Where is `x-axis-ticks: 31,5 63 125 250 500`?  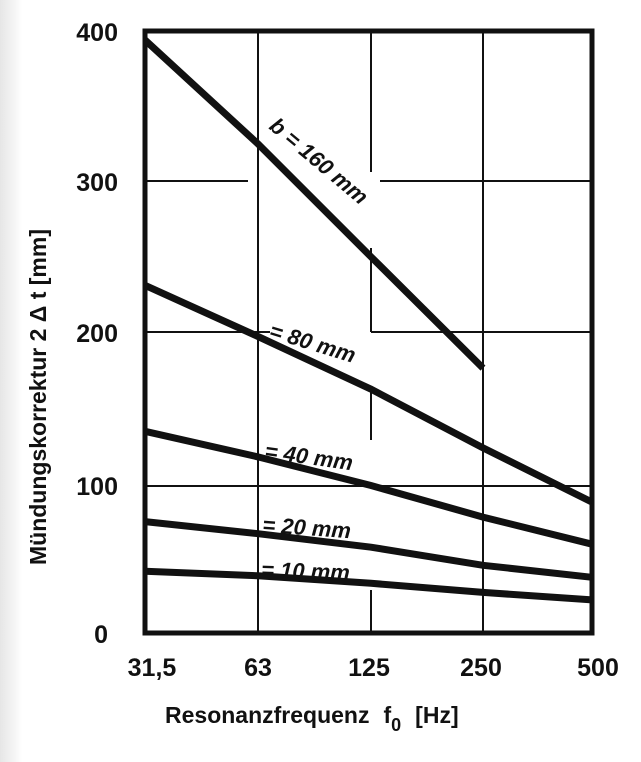 x-axis-ticks: 31,5 63 125 250 500 is located at coordinates (373, 668).